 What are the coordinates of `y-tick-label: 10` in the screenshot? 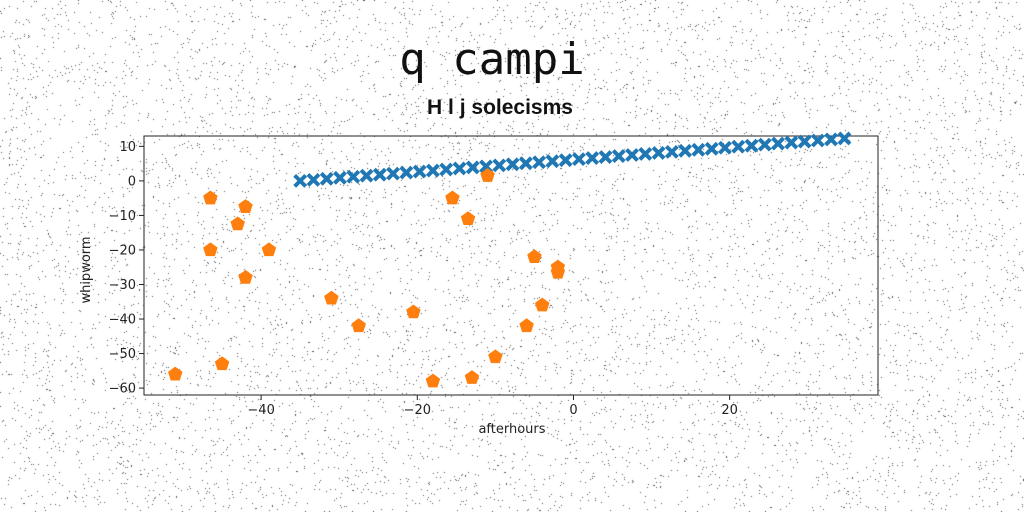 It's located at (127, 147).